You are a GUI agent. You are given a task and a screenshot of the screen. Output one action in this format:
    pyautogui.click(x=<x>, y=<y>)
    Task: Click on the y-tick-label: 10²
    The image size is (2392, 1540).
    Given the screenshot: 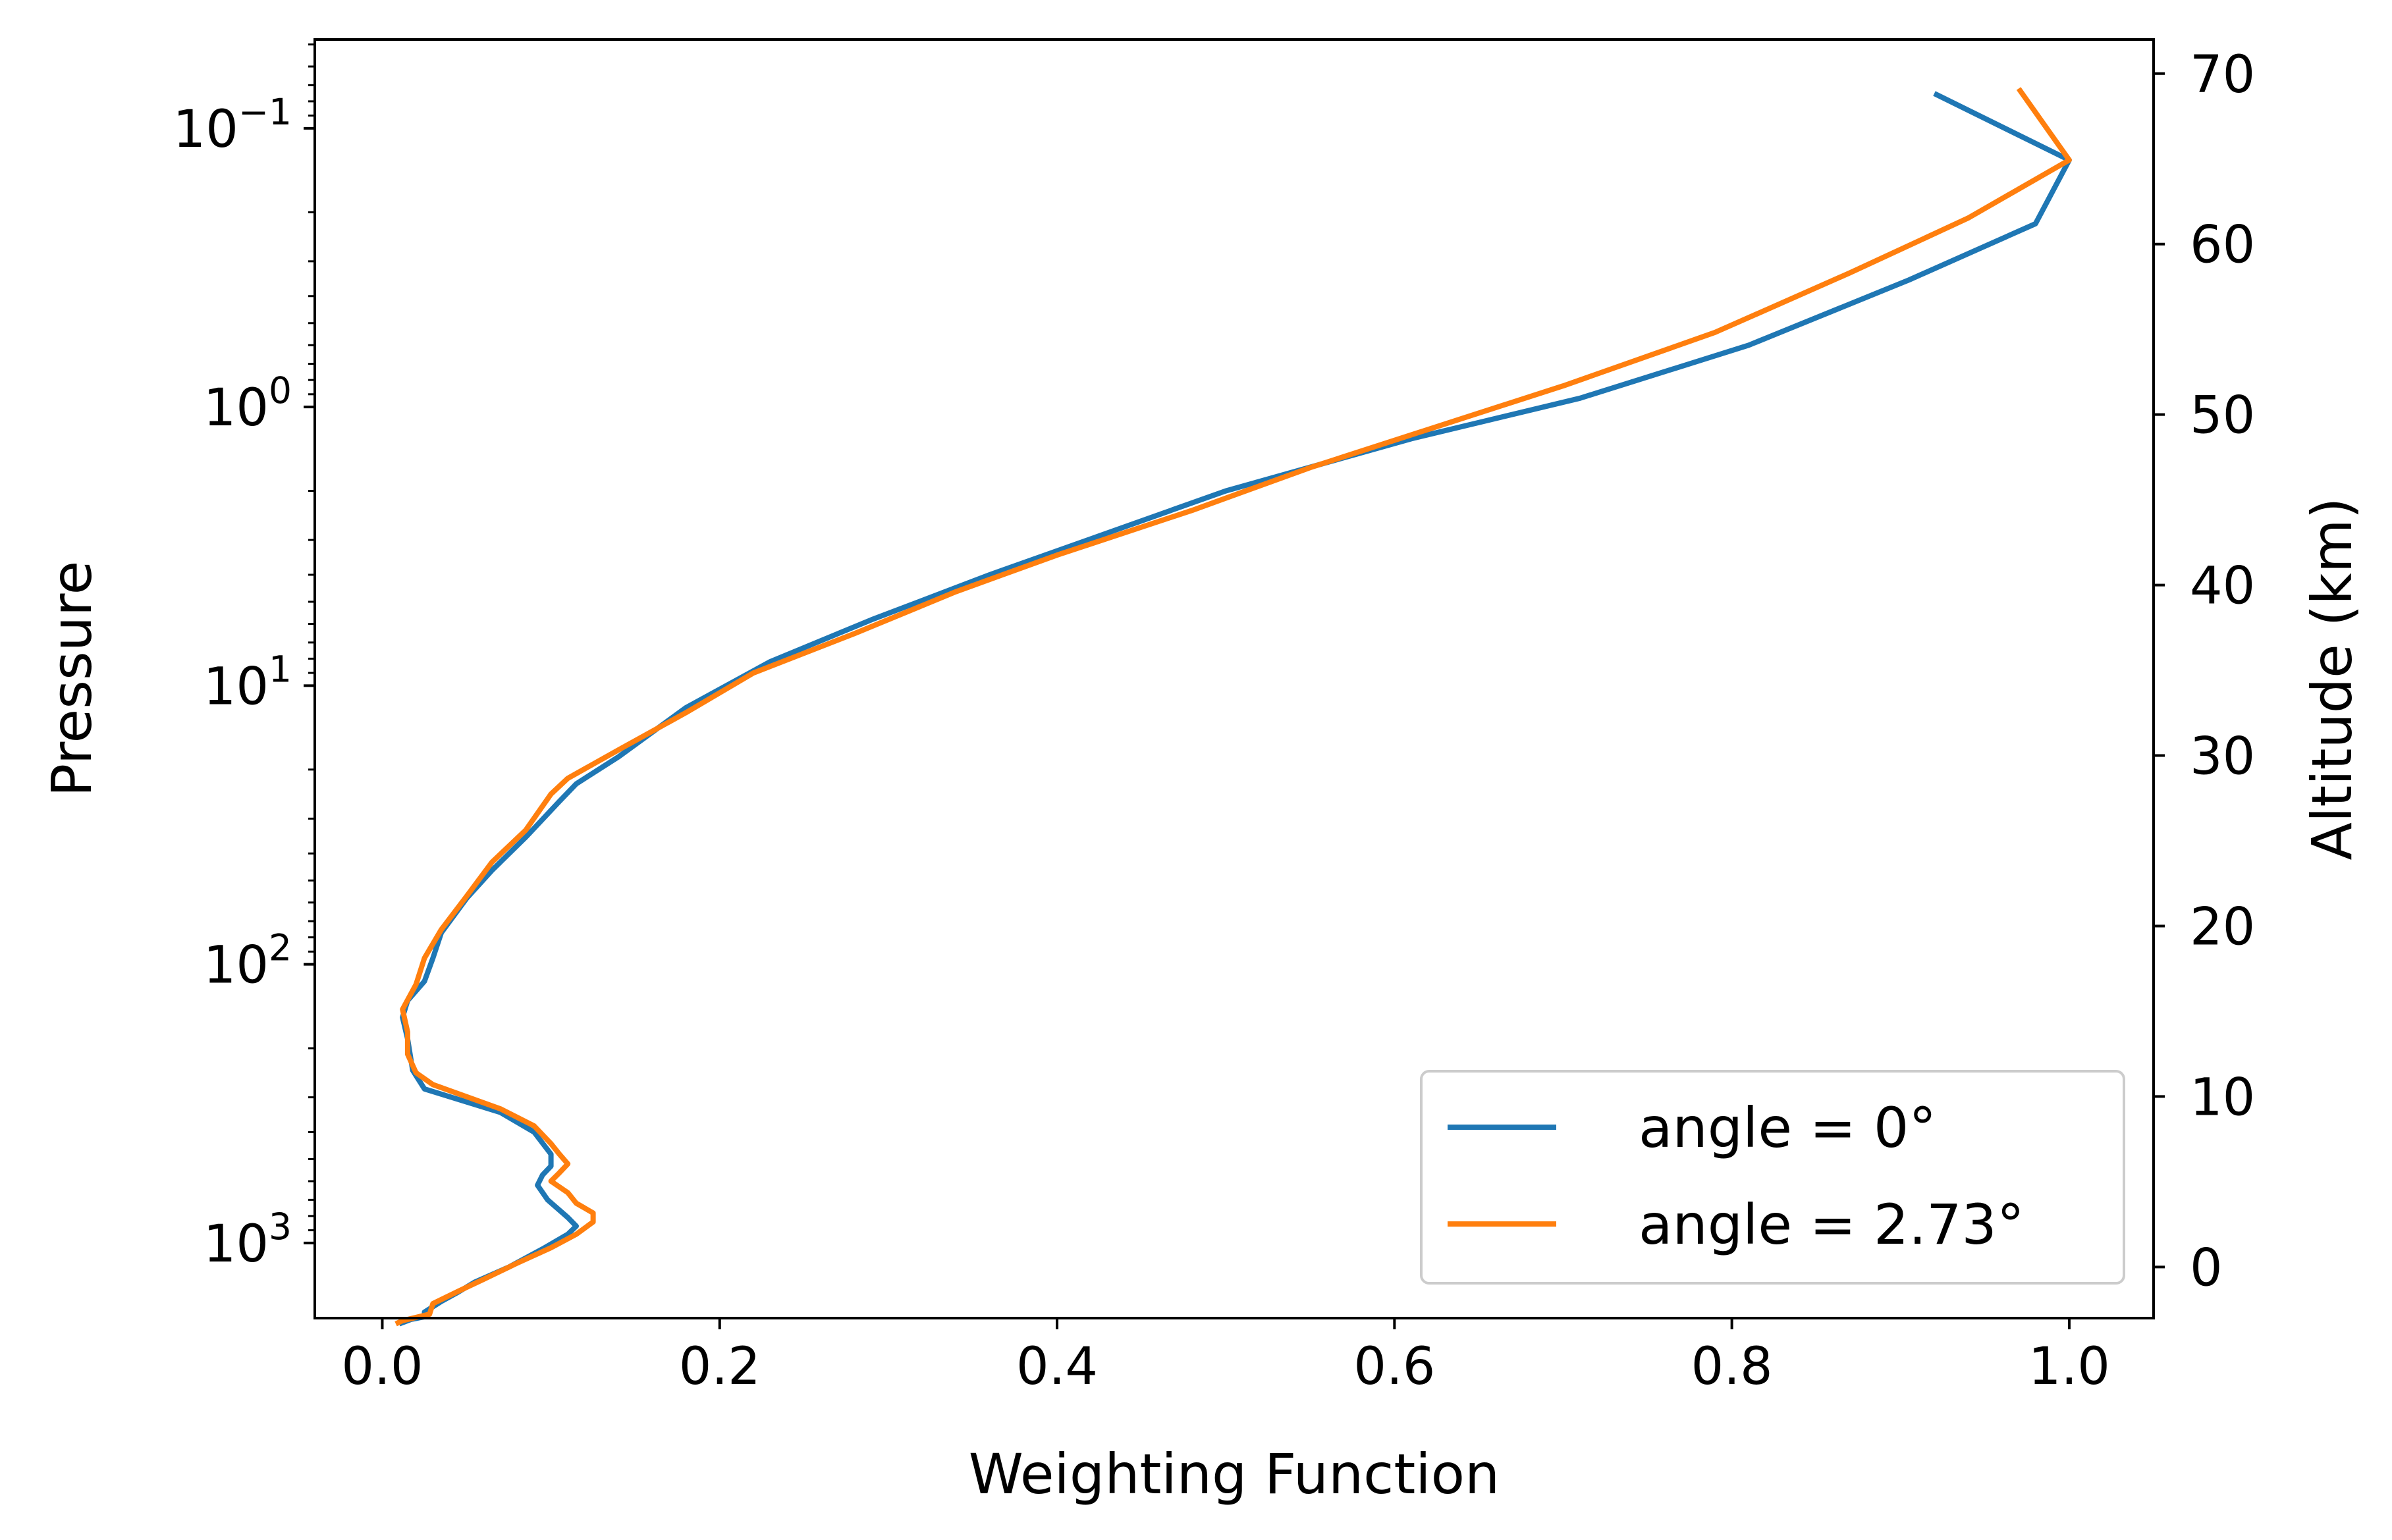 What is the action you would take?
    pyautogui.click(x=248, y=961)
    